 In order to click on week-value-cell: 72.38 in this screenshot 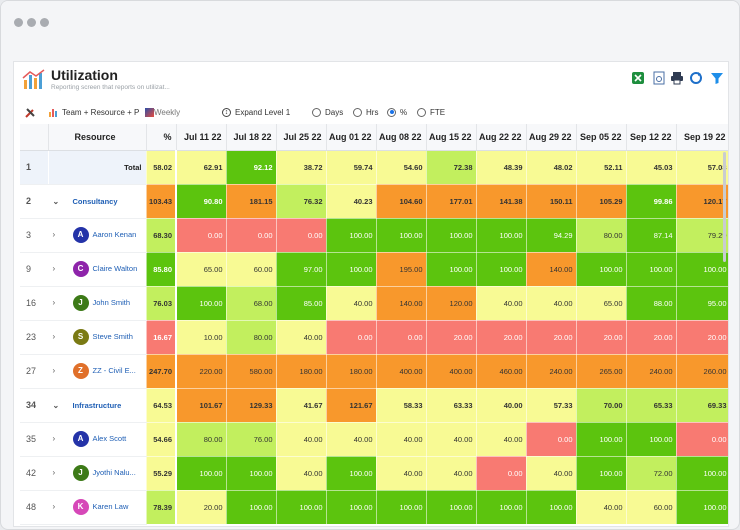, I will do `click(451, 167)`.